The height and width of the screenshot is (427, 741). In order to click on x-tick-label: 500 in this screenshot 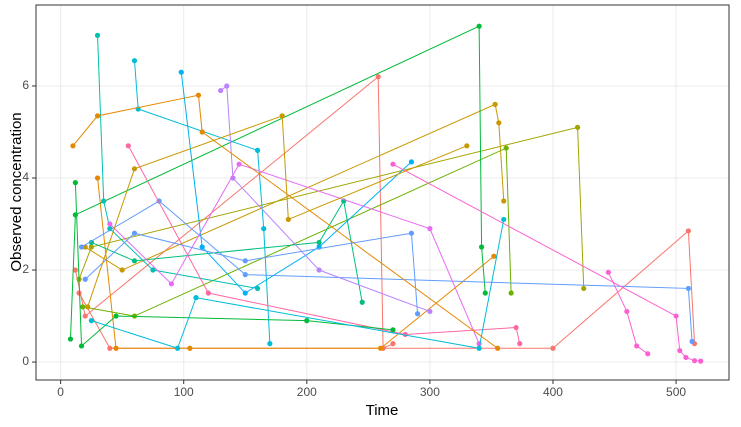, I will do `click(676, 392)`.